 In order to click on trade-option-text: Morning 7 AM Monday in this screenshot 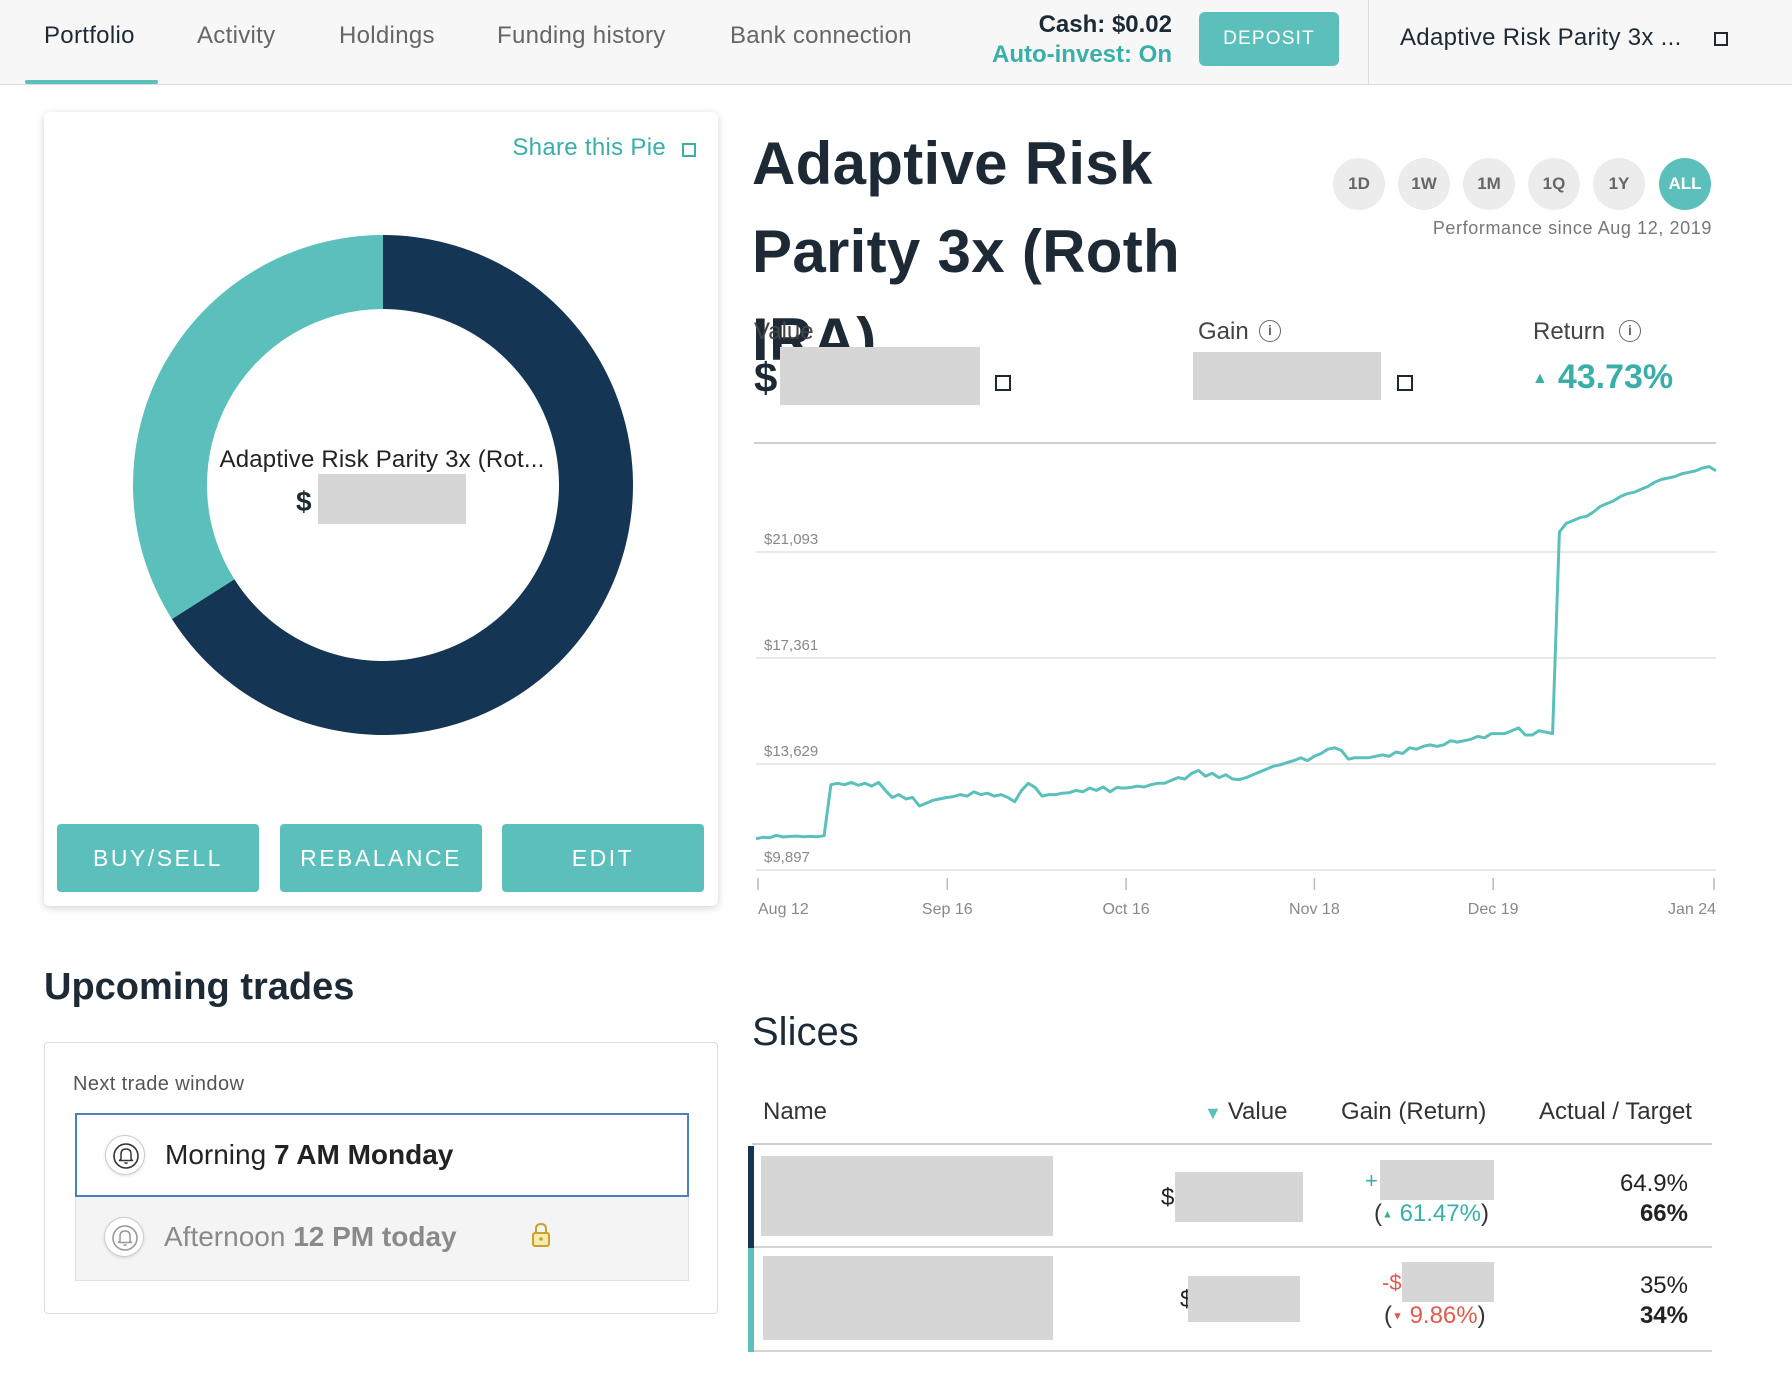, I will do `click(309, 1155)`.